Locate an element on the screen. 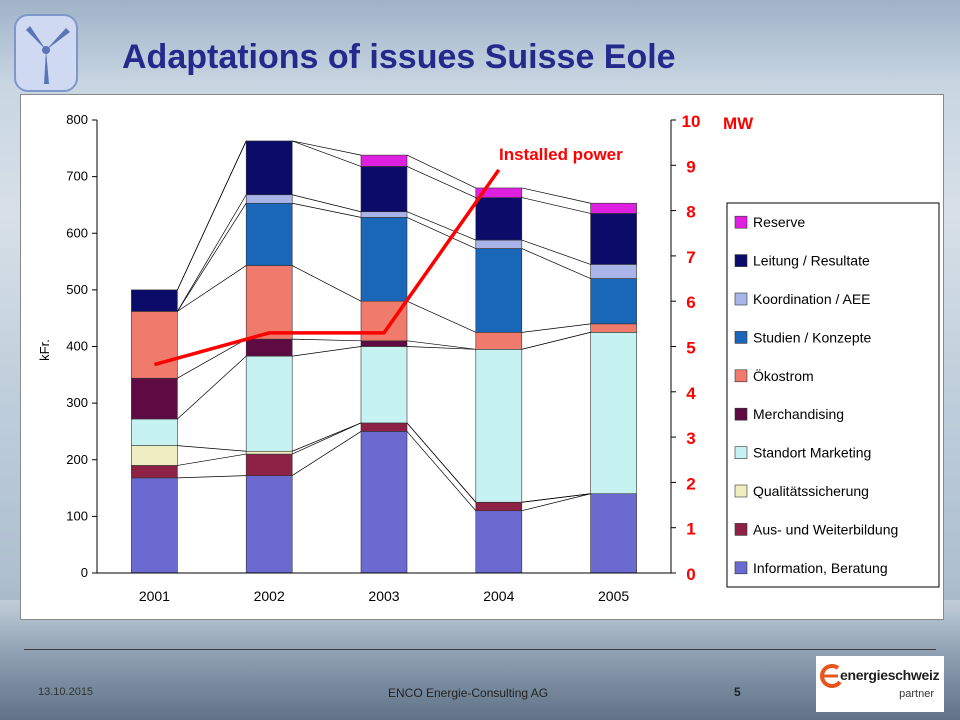 The image size is (960, 720). y2-tick-label: 0 is located at coordinates (690, 574).